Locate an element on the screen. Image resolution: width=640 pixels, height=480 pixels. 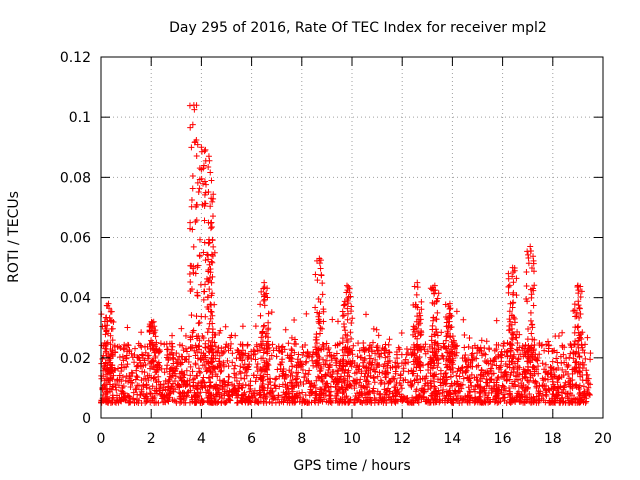
x-tick-label: 10 is located at coordinates (352, 439).